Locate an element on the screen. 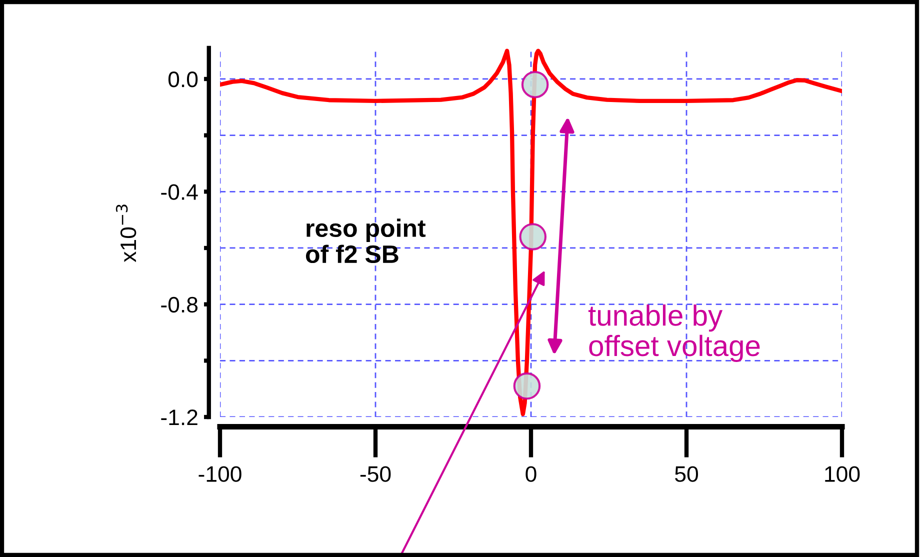  y-axis-title: x10$^{−3}$ is located at coordinates (126, 233).